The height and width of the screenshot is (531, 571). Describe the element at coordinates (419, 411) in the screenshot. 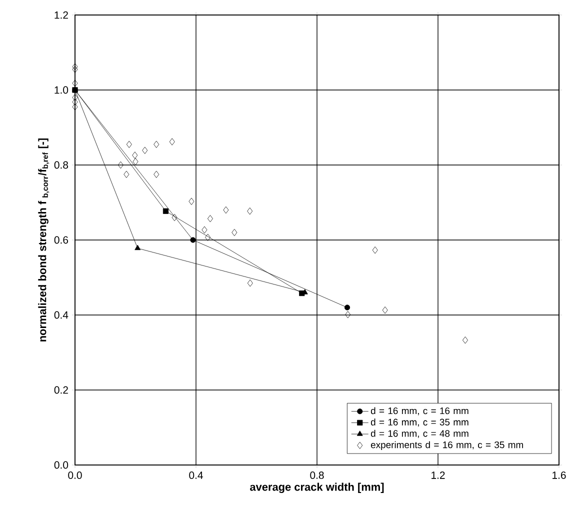

I see `legend-label: d = 16 mm, c = 16 mm` at that location.